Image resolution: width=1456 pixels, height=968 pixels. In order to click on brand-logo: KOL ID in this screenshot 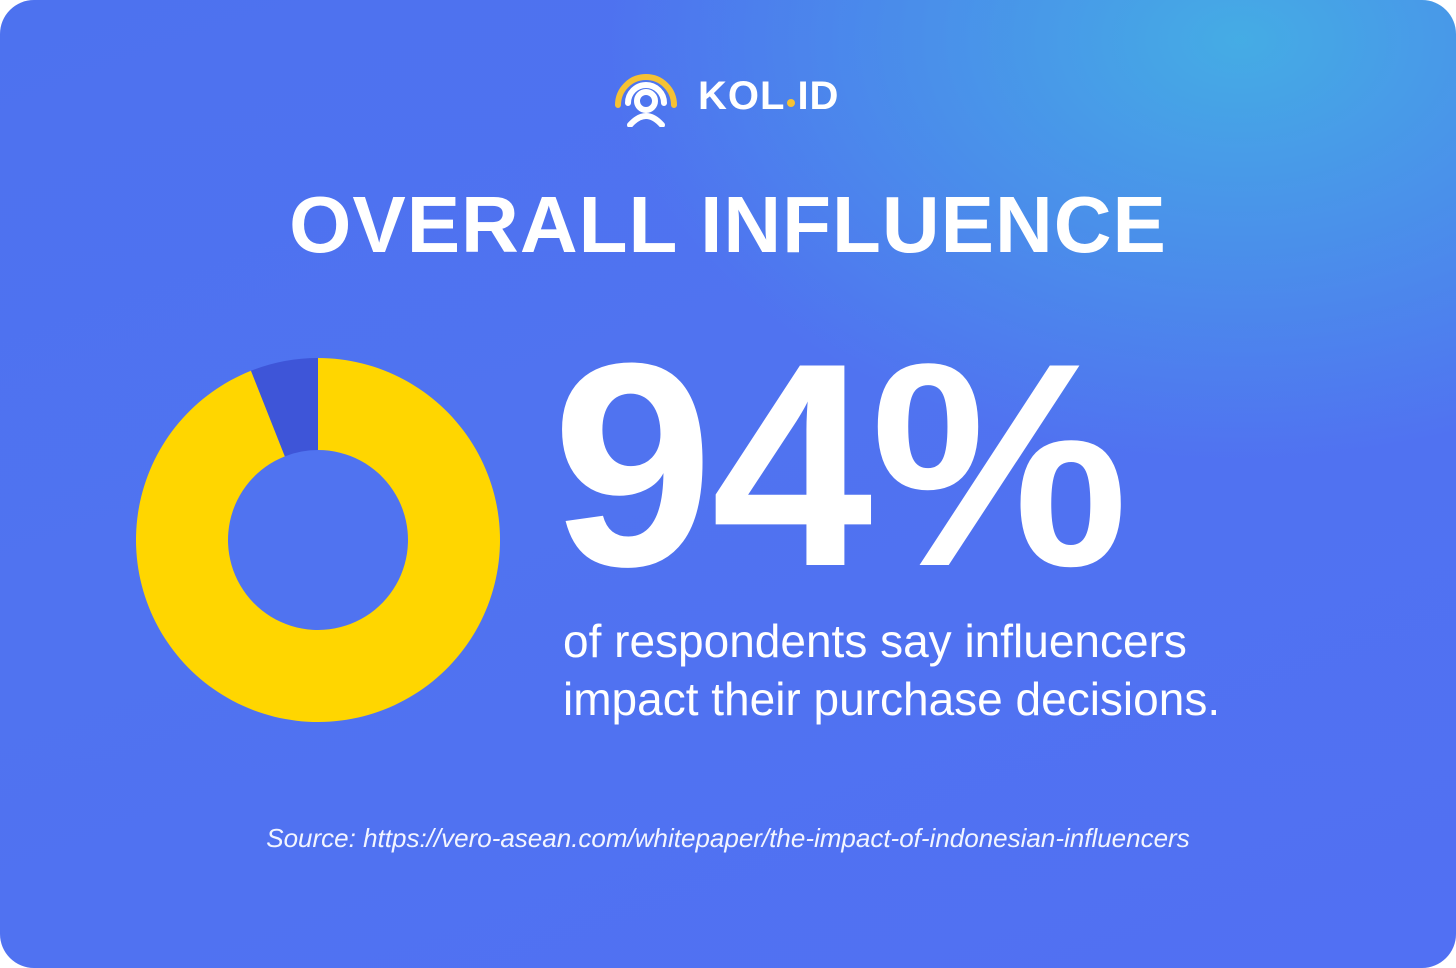, I will do `click(725, 96)`.